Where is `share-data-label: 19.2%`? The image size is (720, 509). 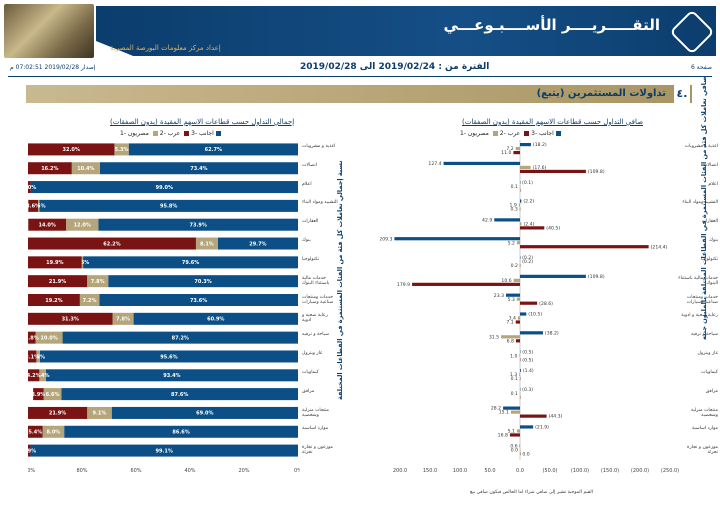
share-data-label: 19.2% is located at coordinates (53, 301).